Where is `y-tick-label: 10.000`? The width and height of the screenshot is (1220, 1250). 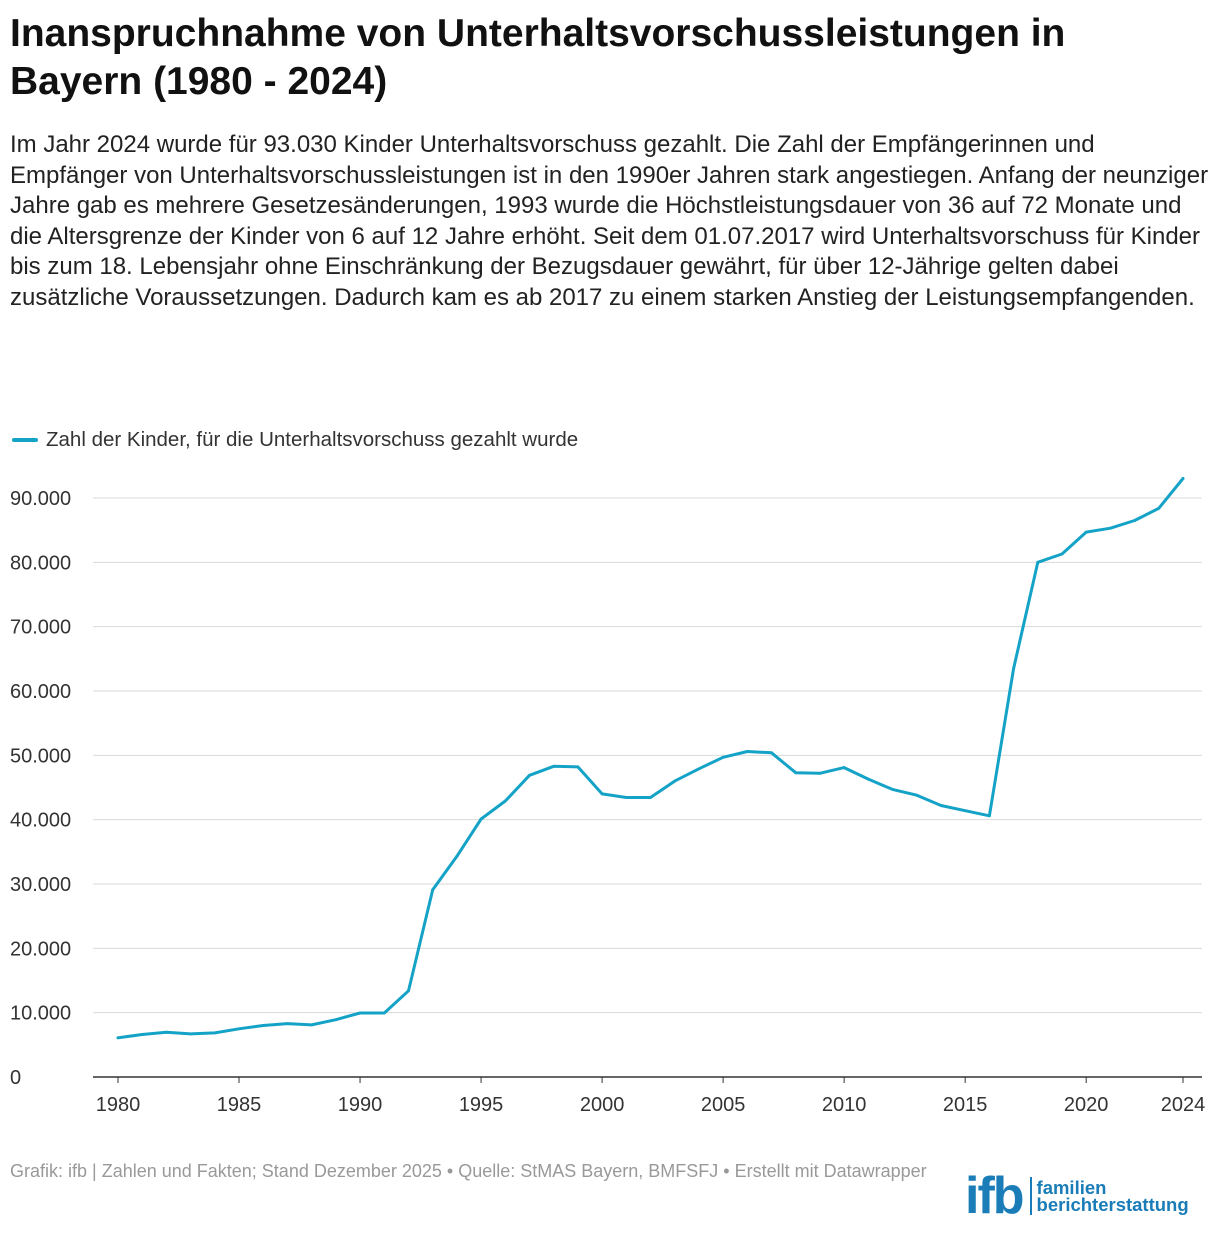 y-tick-label: 10.000 is located at coordinates (40, 1014).